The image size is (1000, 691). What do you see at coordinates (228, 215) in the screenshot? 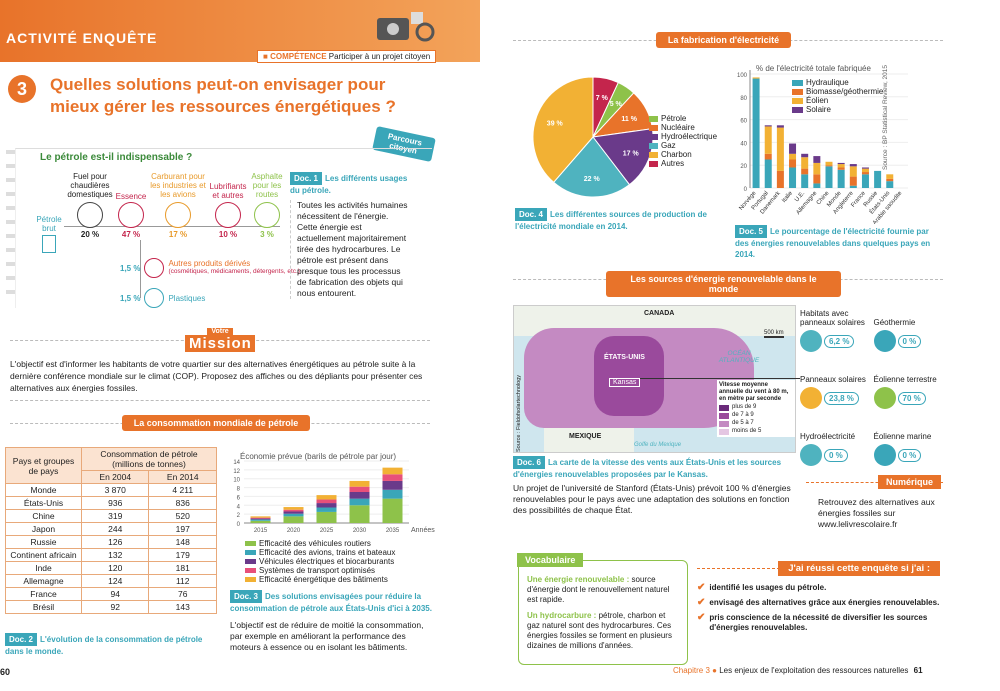
I see `oil-can-icon` at bounding box center [228, 215].